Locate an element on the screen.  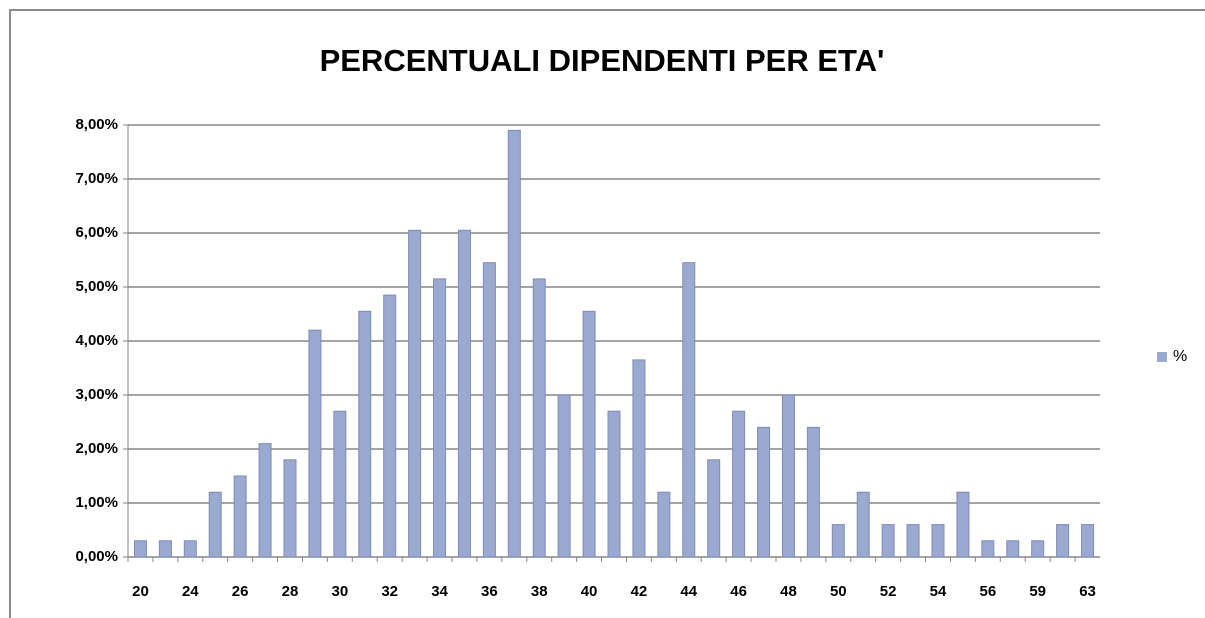
y-tick-label: 1,00% is located at coordinates (96, 502).